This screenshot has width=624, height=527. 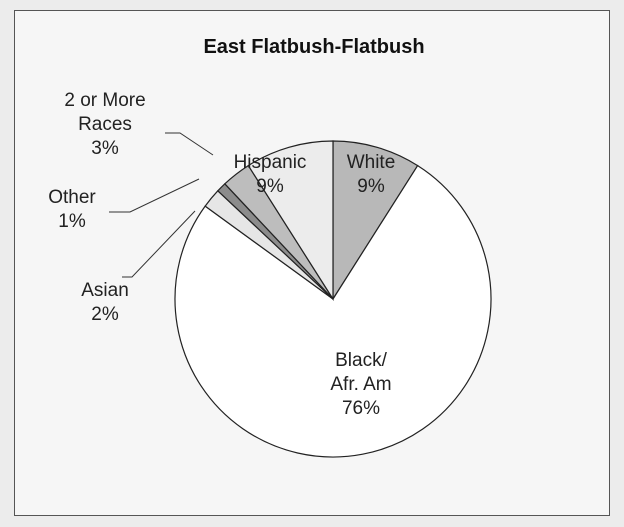 I want to click on leader-lines, so click(x=161, y=205).